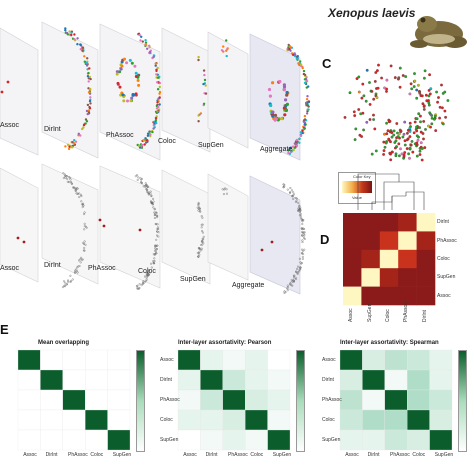 This screenshot has height=474, width=474. I want to click on heatmap-row-label: Assoc, so click(167, 360).